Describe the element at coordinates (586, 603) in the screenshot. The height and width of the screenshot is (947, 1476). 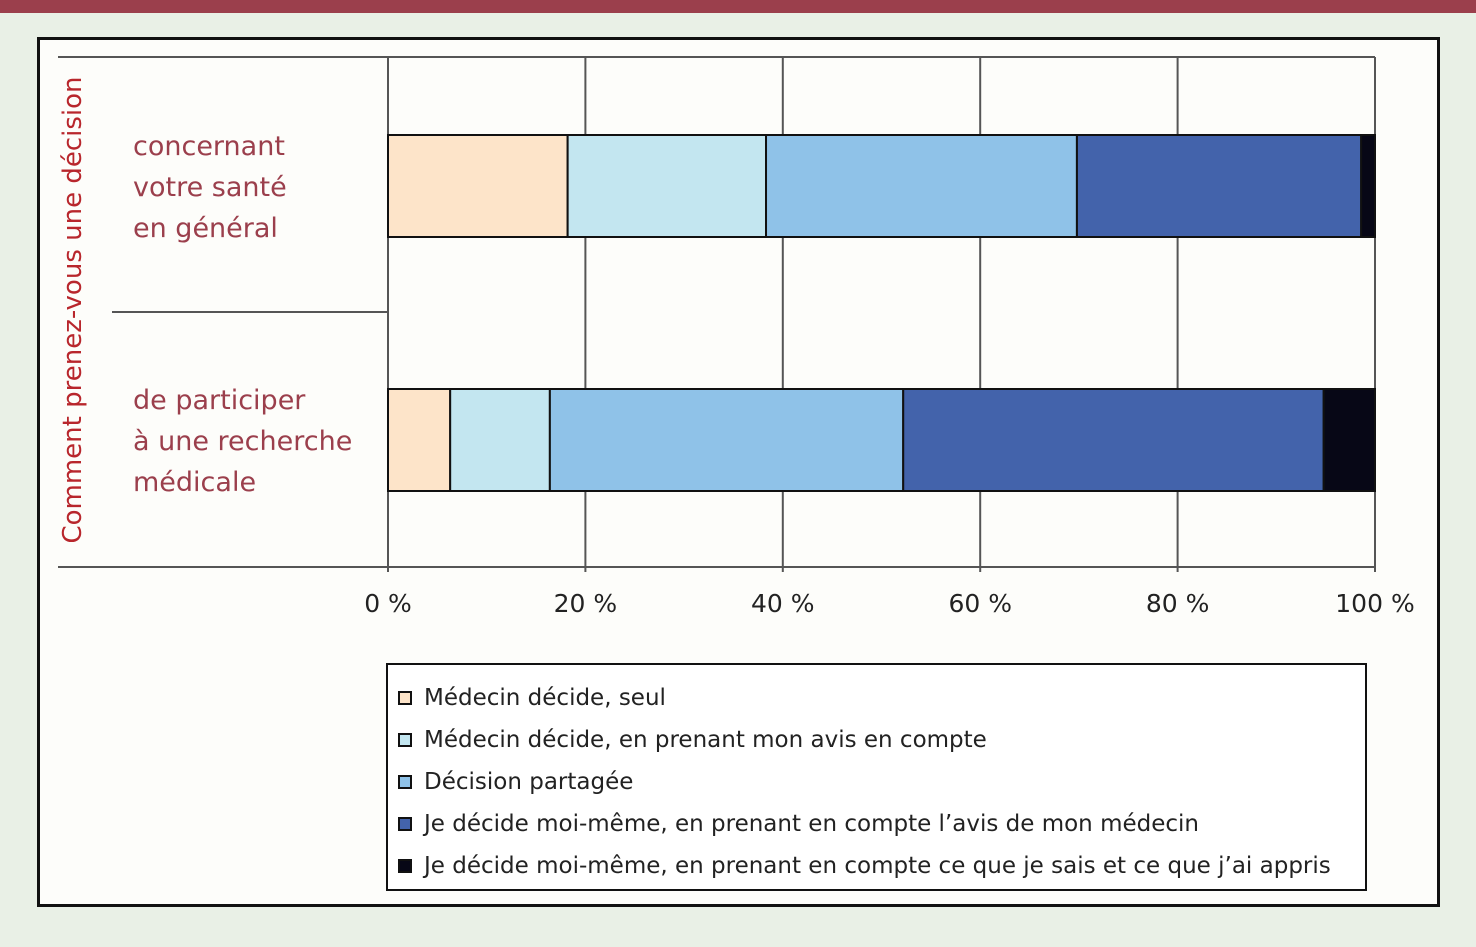
I see `x-tick-label: 20 %` at that location.